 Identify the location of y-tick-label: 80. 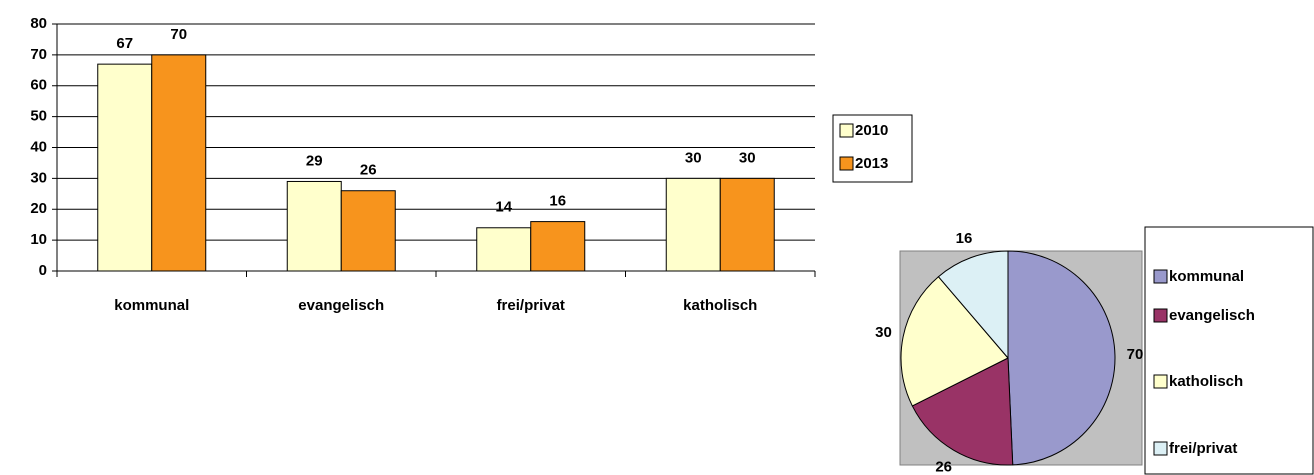
(38, 23).